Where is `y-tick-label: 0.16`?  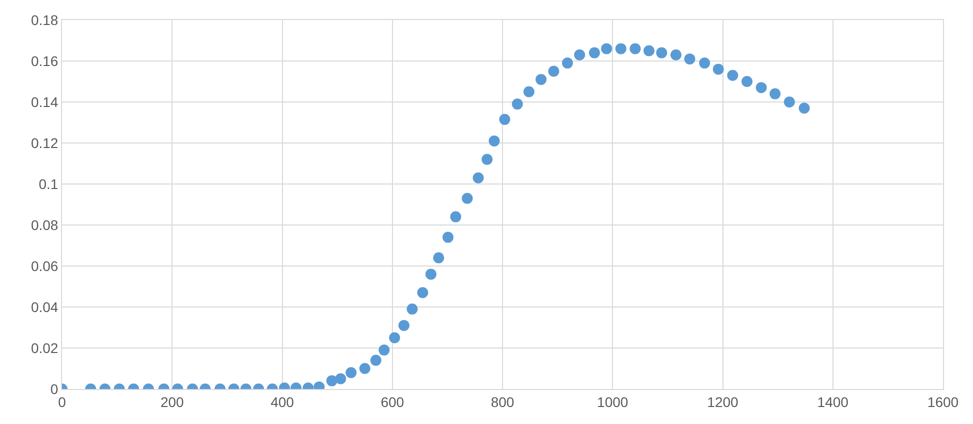 y-tick-label: 0.16 is located at coordinates (44, 60).